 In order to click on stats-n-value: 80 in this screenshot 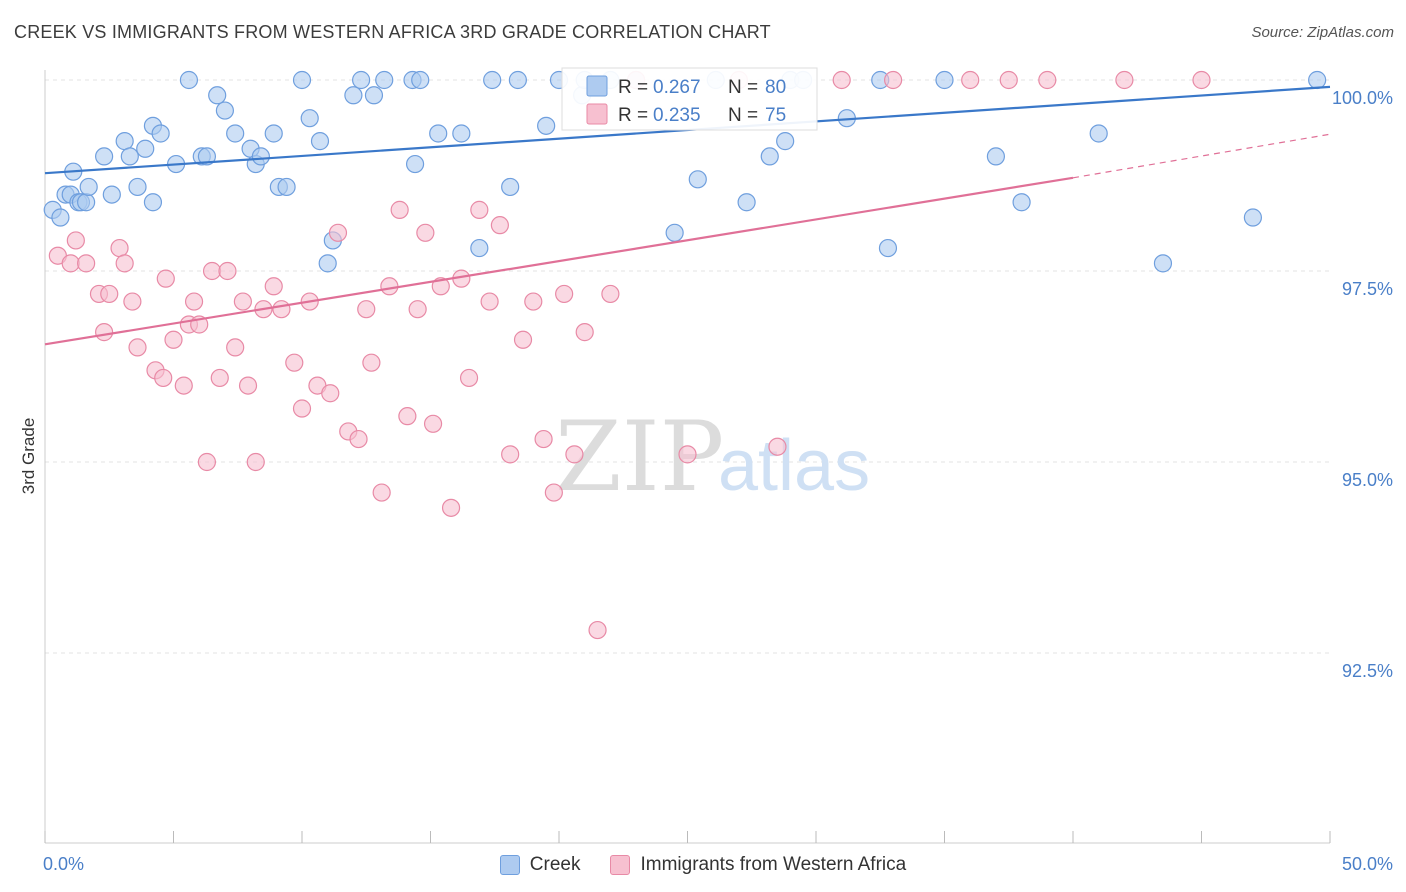, I will do `click(775, 87)`.